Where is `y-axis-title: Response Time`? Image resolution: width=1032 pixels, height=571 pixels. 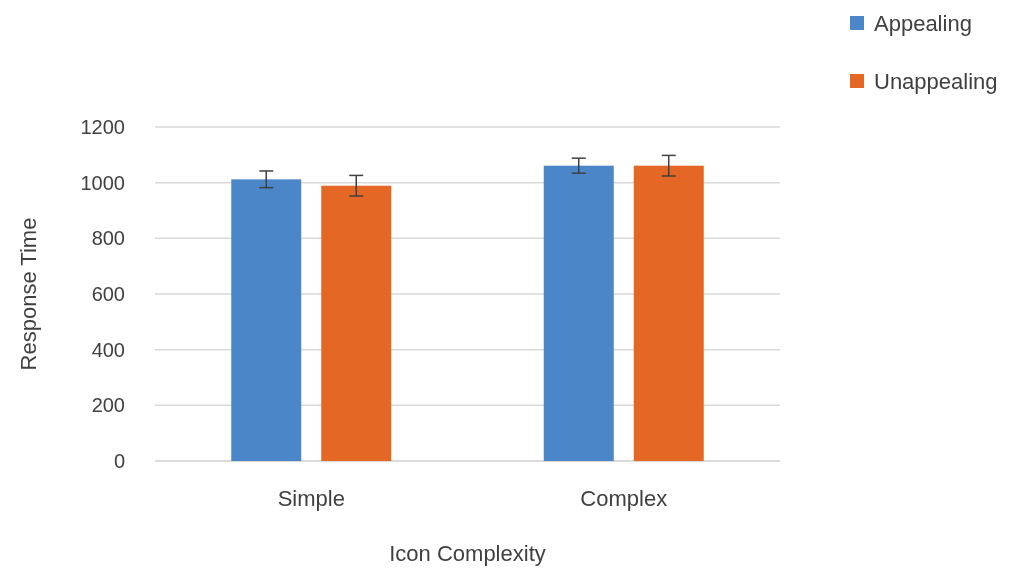
y-axis-title: Response Time is located at coordinates (28, 294).